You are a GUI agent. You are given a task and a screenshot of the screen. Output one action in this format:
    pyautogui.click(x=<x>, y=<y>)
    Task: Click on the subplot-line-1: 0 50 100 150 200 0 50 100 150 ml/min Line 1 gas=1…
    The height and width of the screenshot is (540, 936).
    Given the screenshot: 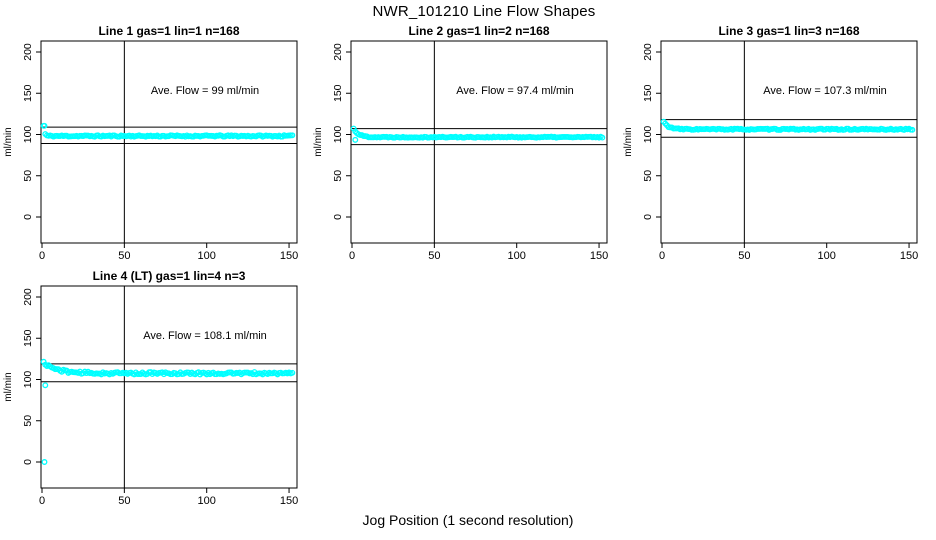 What is the action you would take?
    pyautogui.click(x=153, y=145)
    